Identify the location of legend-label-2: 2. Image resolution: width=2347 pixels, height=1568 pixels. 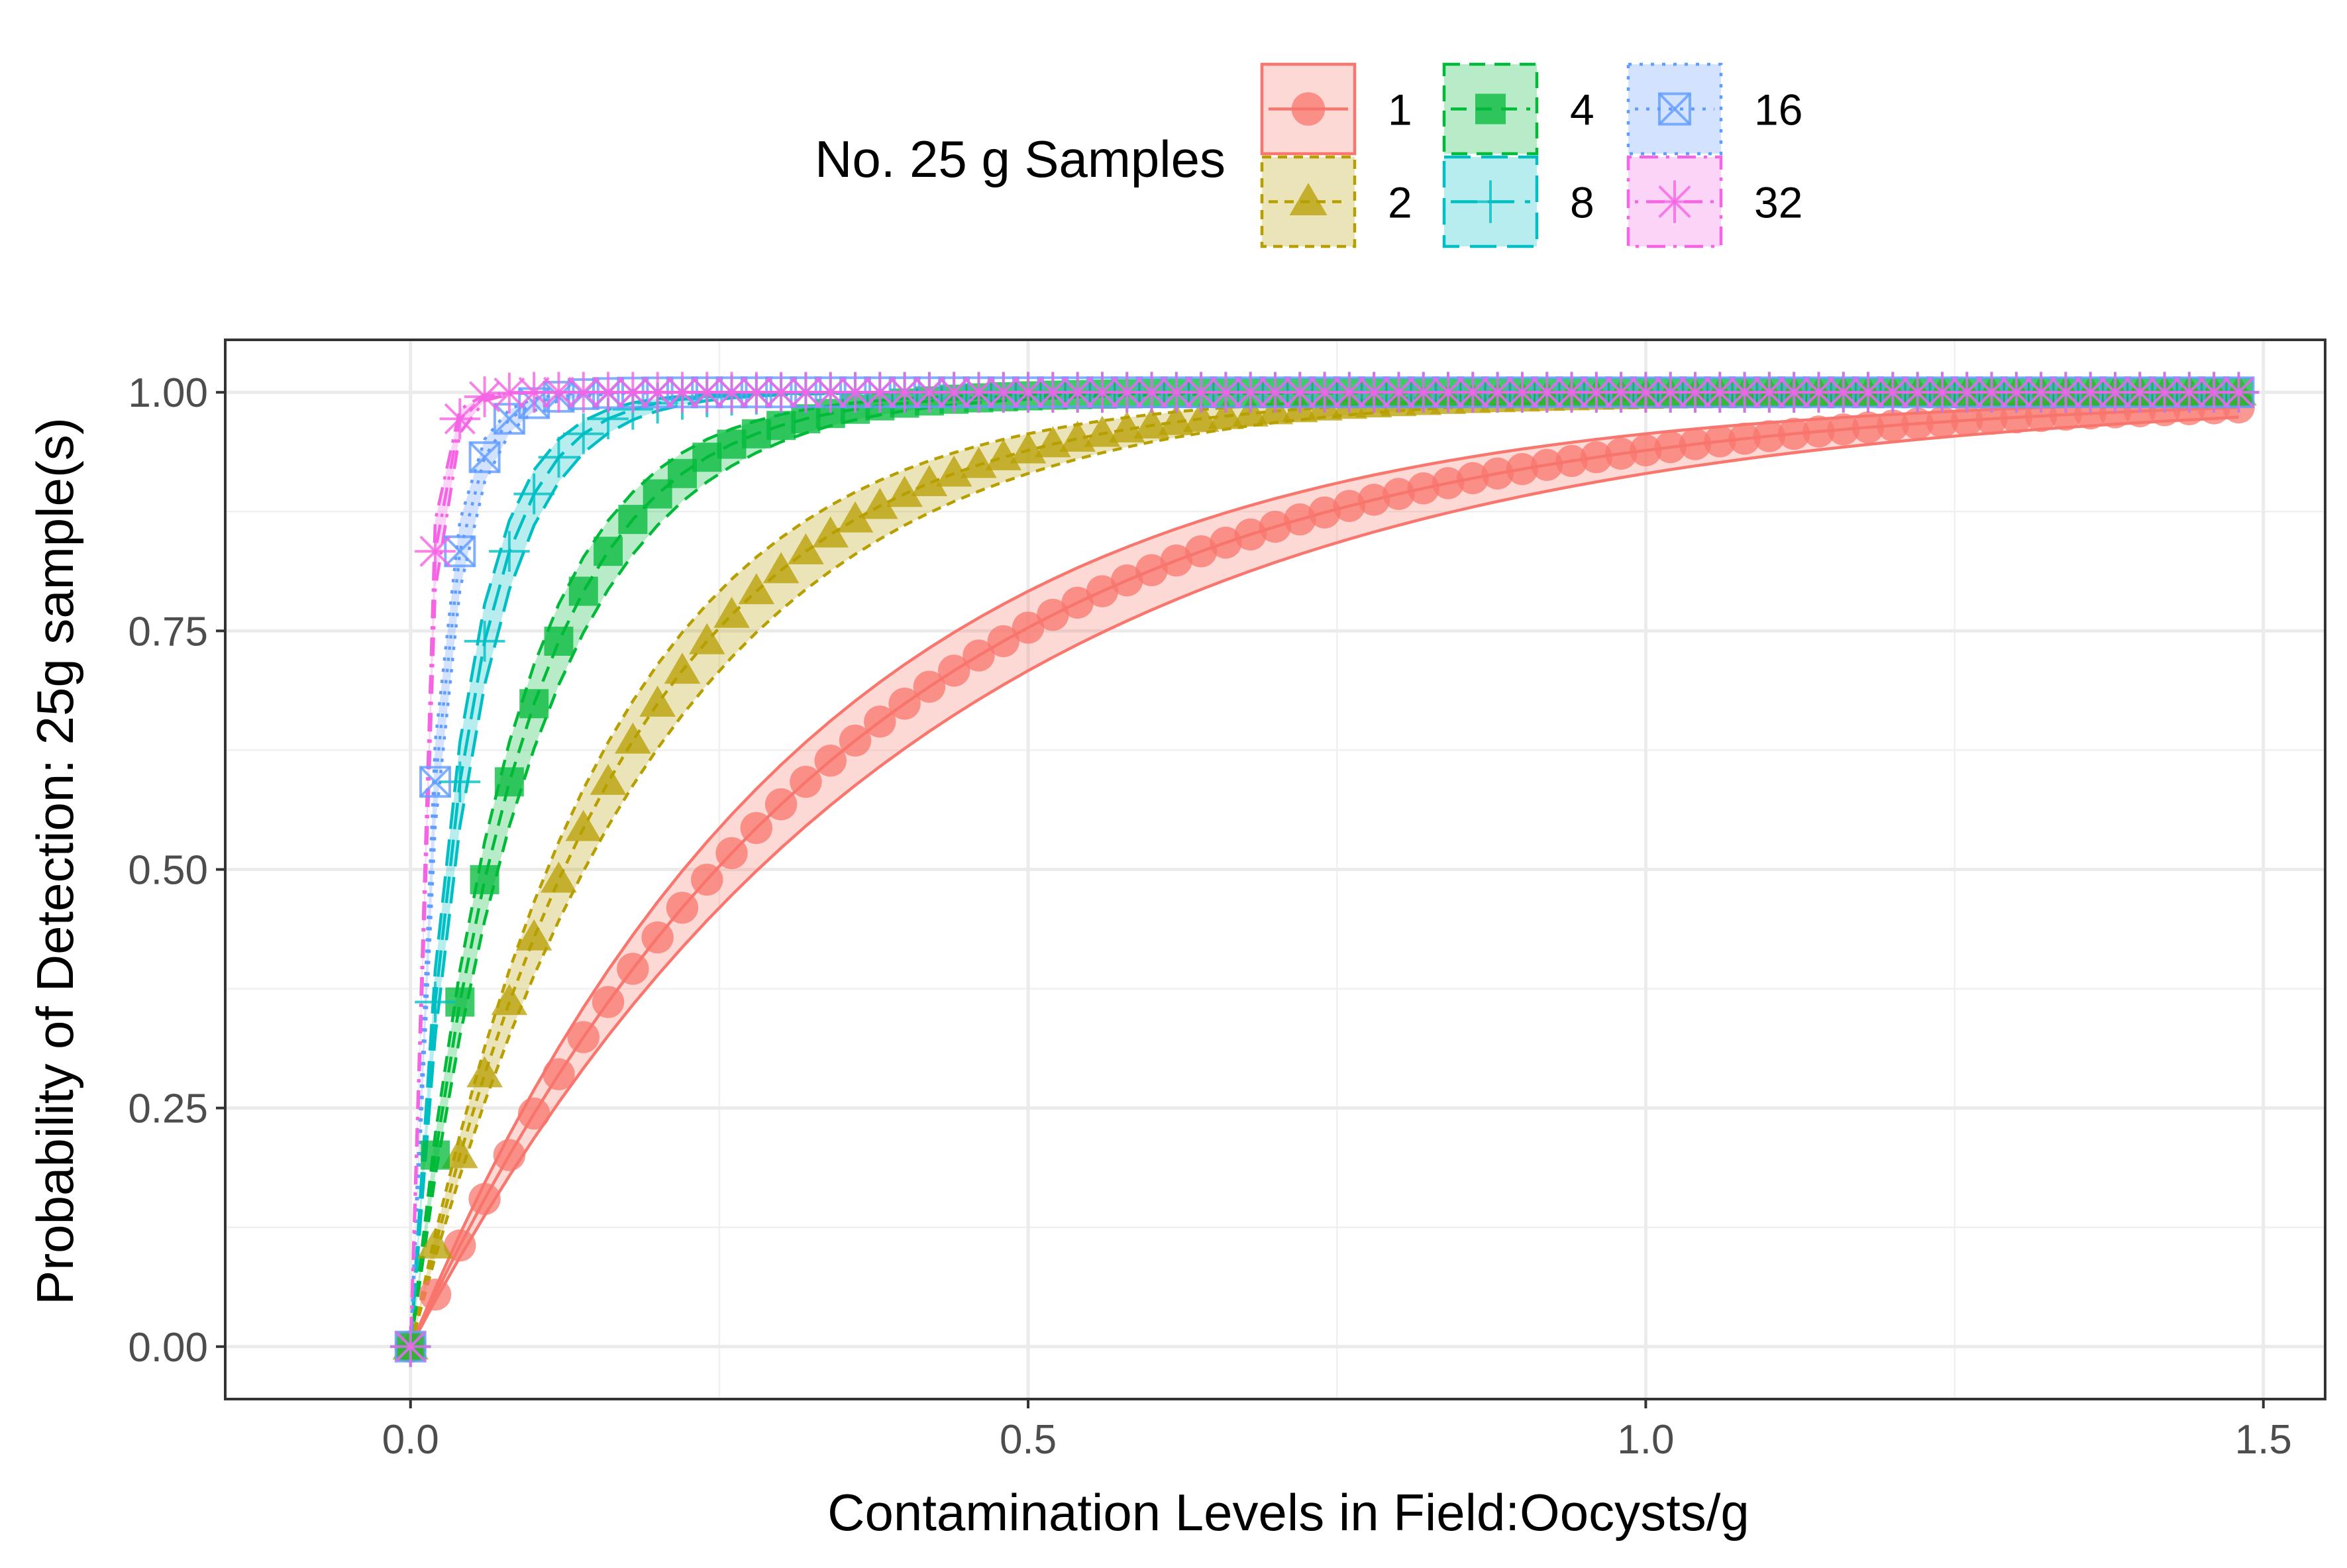
(1400, 202).